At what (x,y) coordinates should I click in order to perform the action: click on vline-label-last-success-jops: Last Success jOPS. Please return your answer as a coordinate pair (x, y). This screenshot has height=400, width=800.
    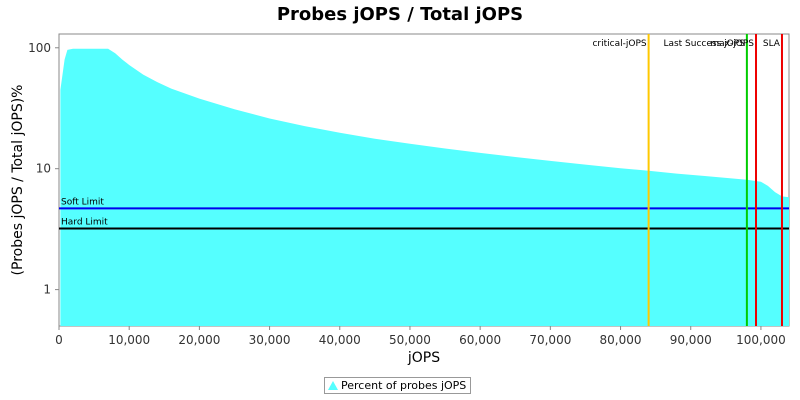
    Looking at the image, I should click on (704, 44).